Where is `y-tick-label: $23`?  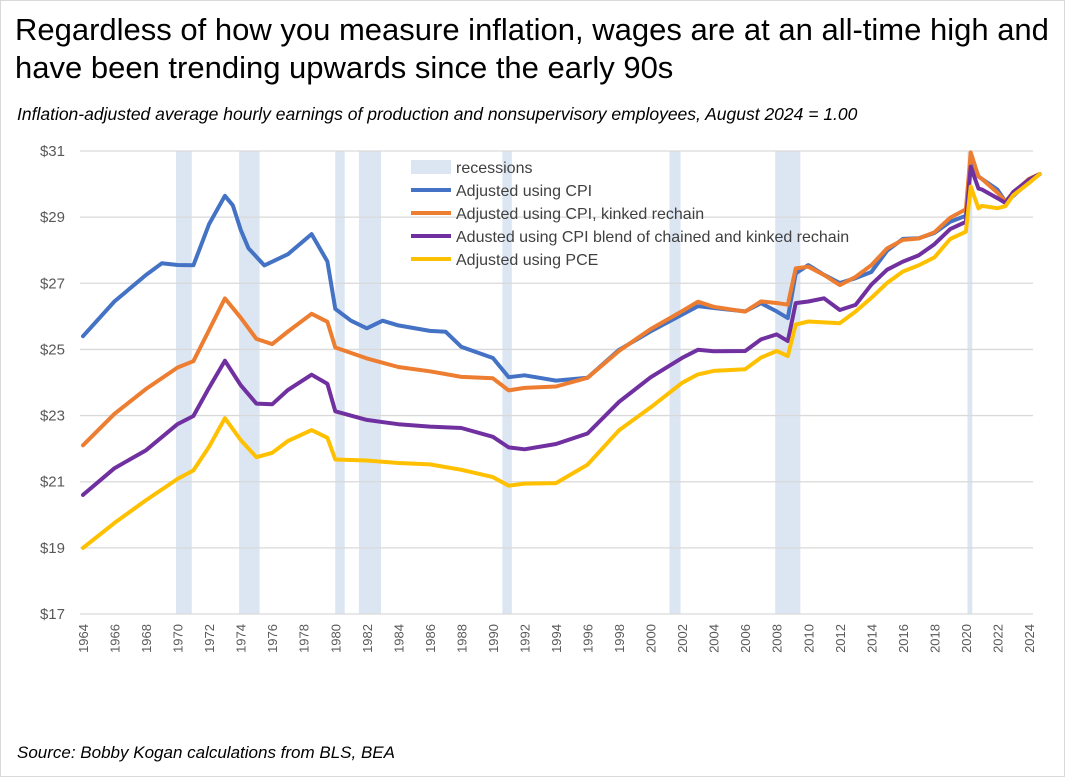 y-tick-label: $23 is located at coordinates (52, 416).